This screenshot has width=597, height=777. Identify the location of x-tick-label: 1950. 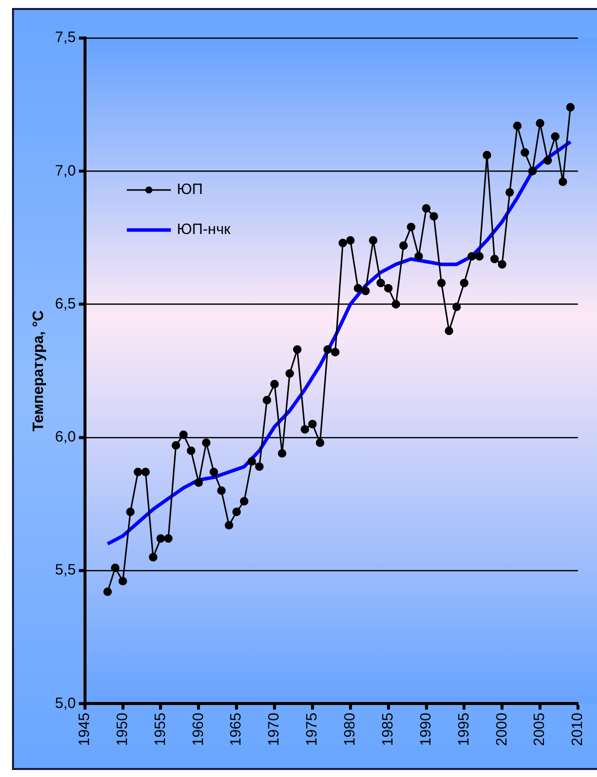
(122, 729).